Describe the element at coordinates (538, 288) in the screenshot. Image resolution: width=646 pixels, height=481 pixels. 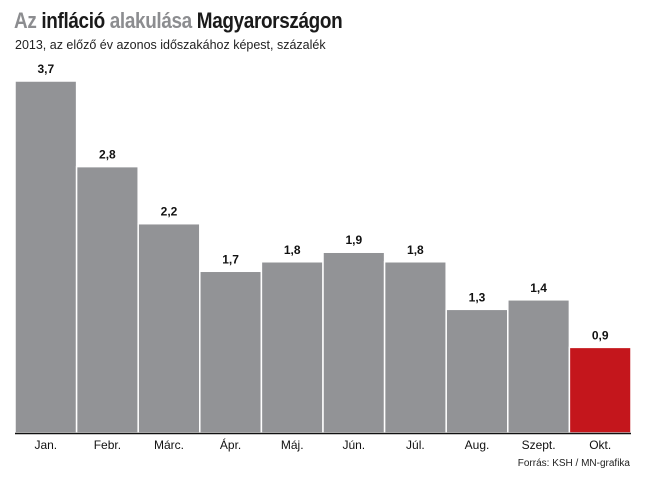
I see `data-label: 1,4` at that location.